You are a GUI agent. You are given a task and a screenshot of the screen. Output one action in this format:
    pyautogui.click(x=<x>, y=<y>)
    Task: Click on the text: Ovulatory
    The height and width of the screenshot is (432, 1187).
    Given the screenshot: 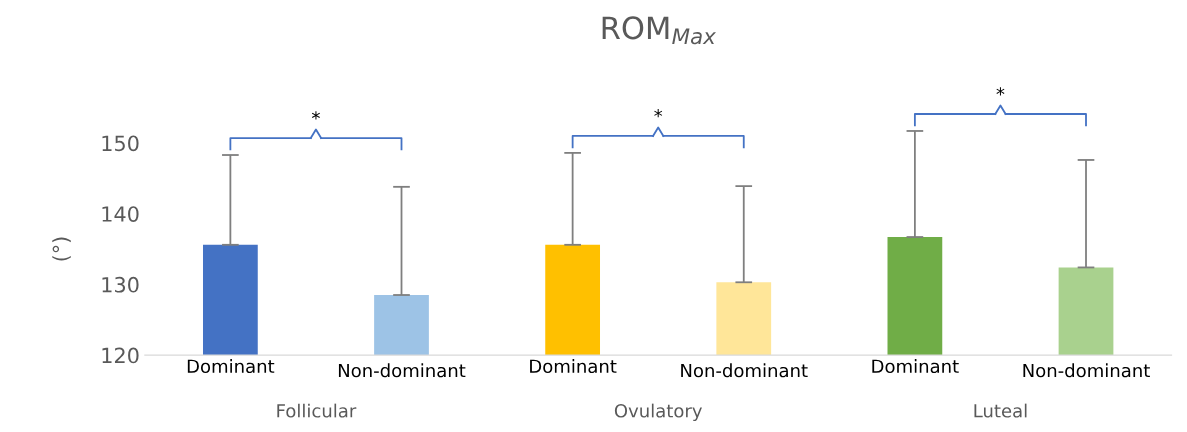 What is the action you would take?
    pyautogui.click(x=658, y=412)
    